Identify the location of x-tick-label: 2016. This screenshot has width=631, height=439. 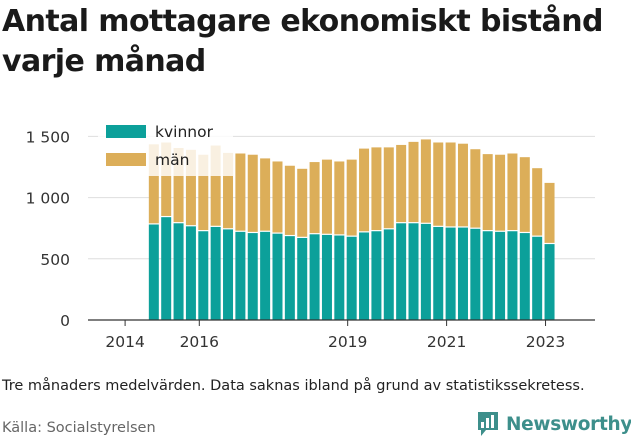
(199, 342).